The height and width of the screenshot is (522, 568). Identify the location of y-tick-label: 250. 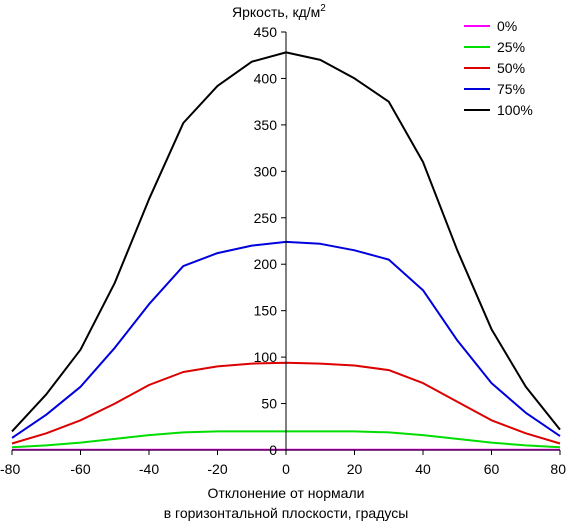
(266, 218).